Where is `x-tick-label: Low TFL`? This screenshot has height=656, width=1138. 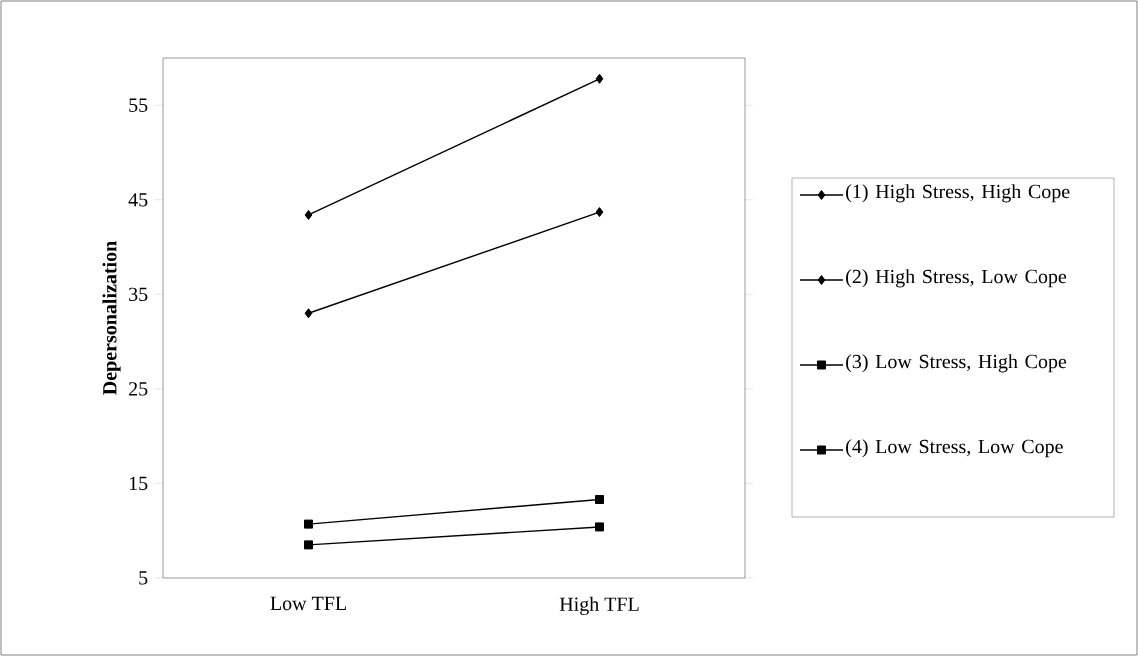 x-tick-label: Low TFL is located at coordinates (308, 603).